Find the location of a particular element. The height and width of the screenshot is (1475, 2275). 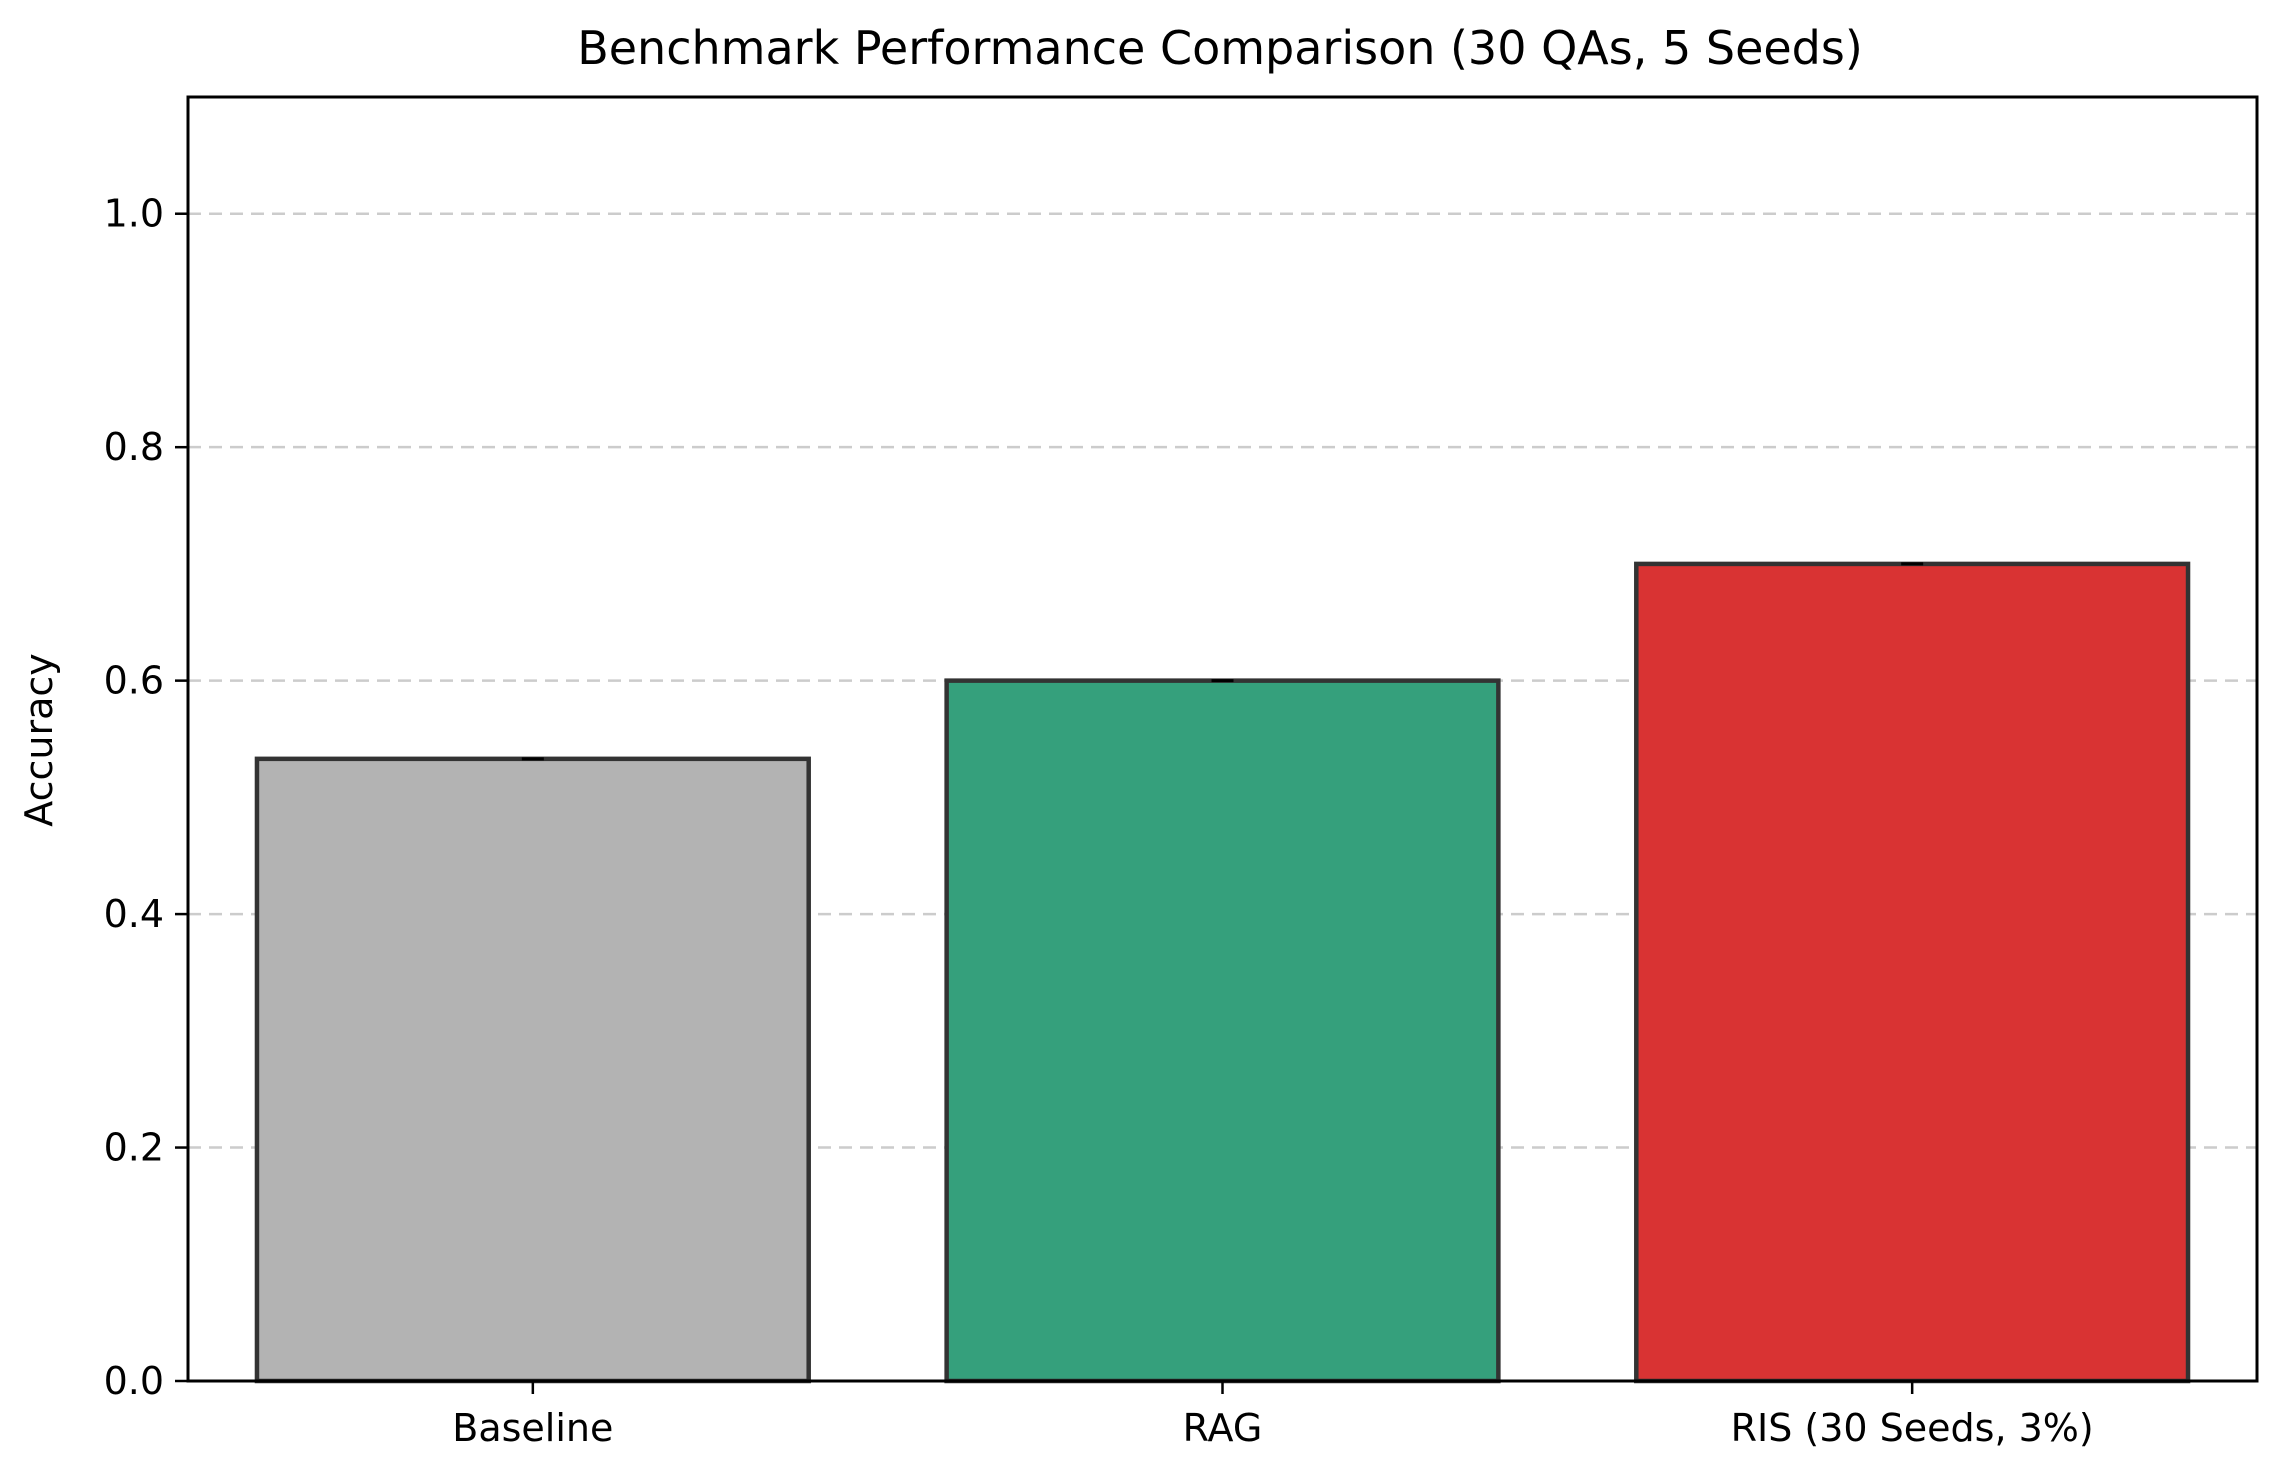

y-tick-label-2: 0.4 is located at coordinates (134, 914).